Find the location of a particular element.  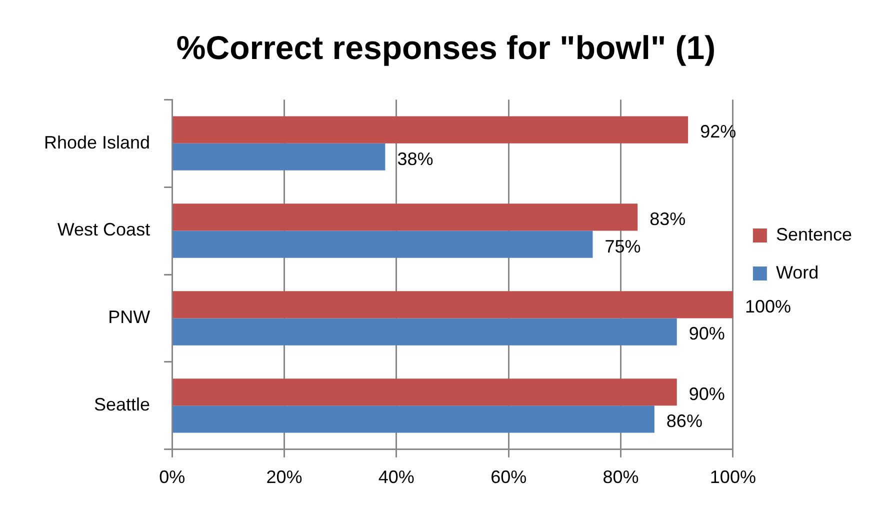

y-tick-label: West Coast is located at coordinates (103, 230).